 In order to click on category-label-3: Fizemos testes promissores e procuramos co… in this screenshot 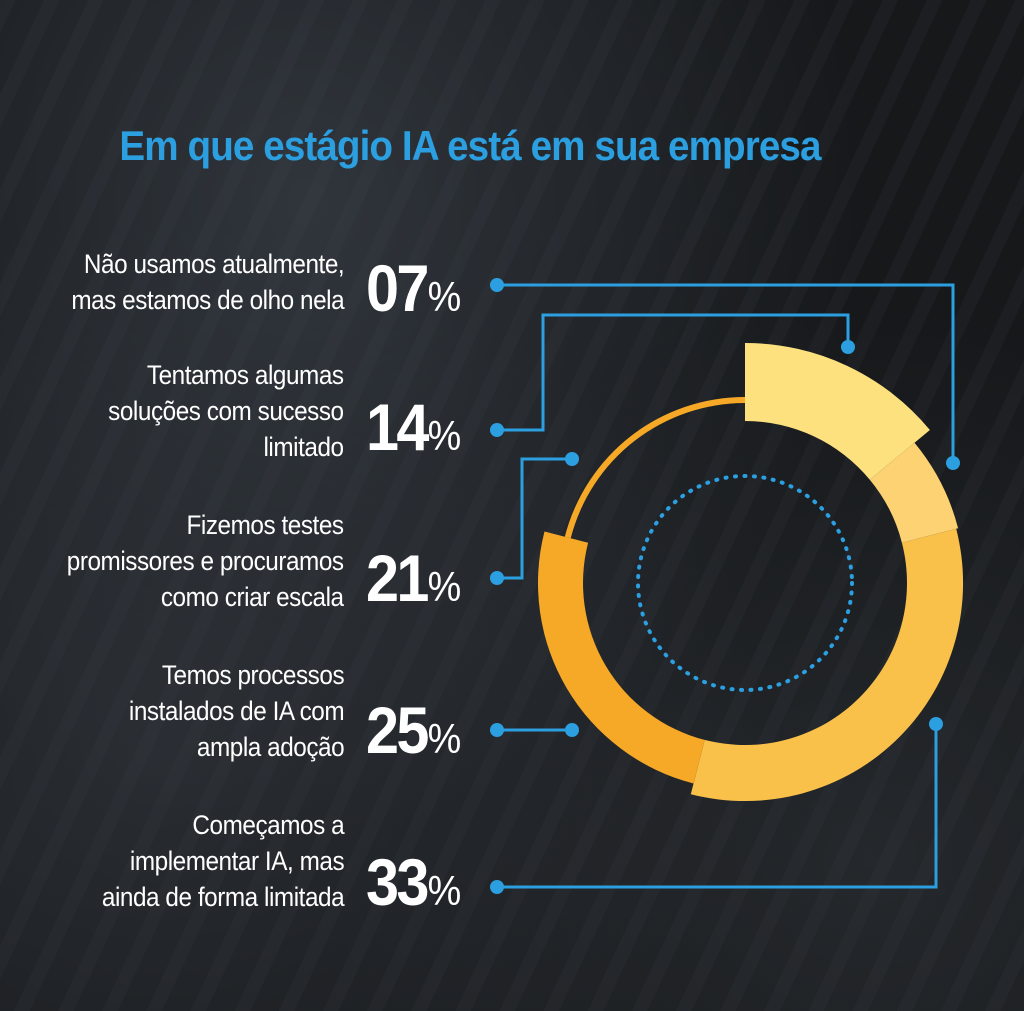, I will do `click(205, 561)`.